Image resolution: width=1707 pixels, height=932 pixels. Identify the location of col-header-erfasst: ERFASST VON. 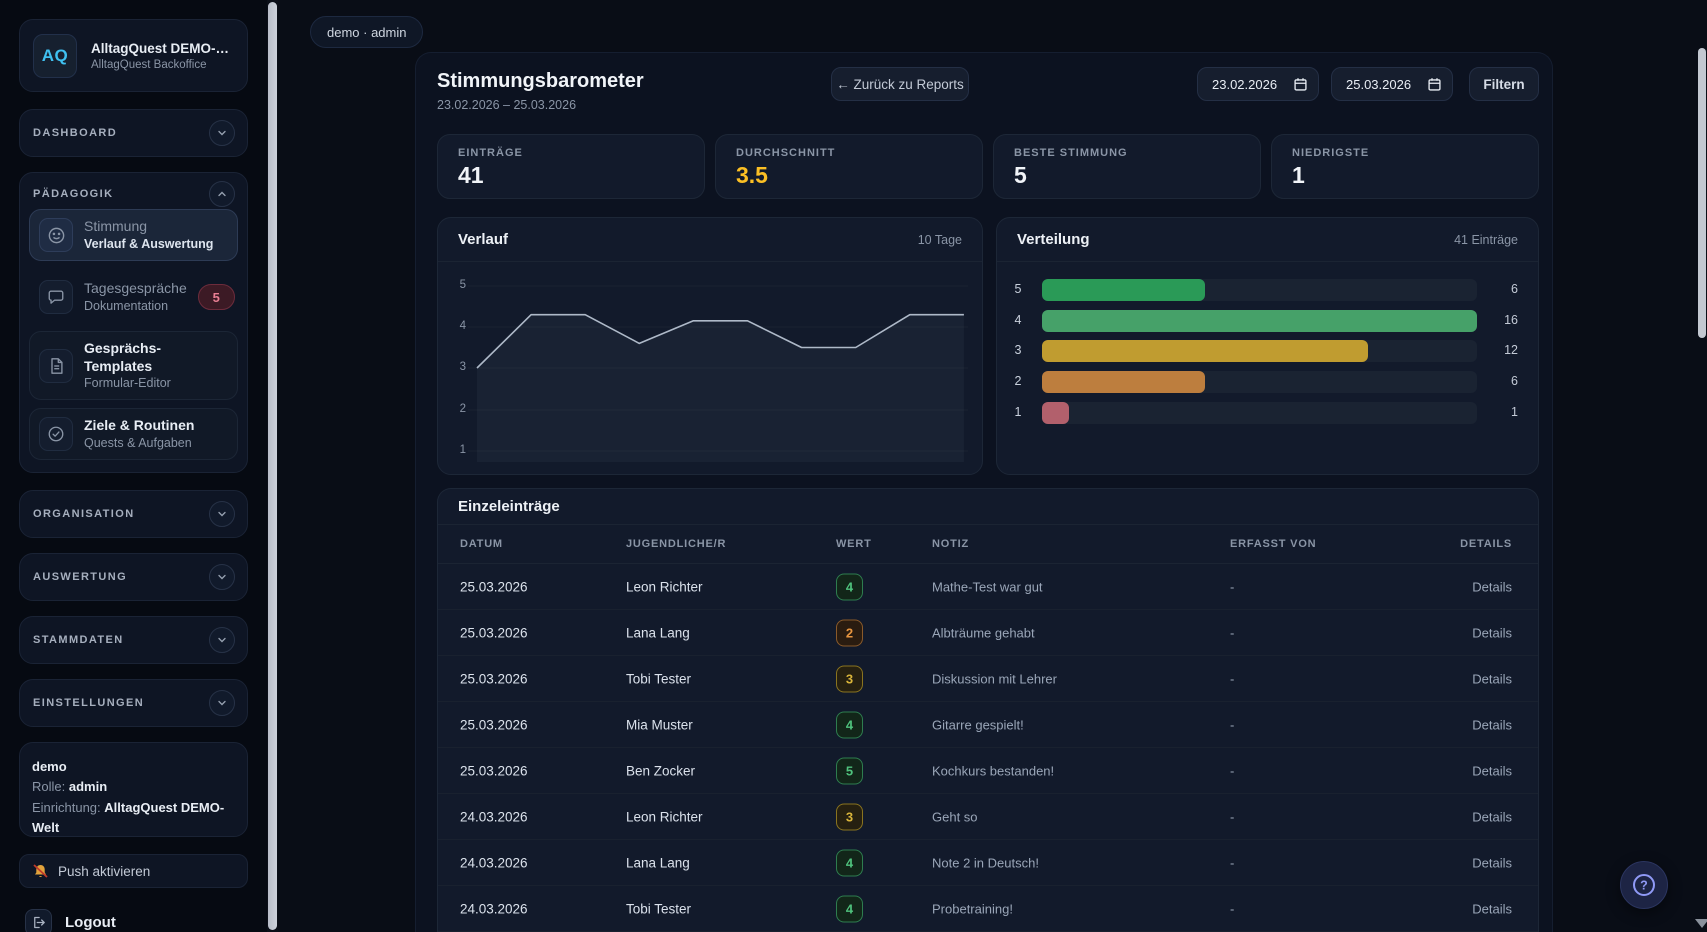
(1273, 544).